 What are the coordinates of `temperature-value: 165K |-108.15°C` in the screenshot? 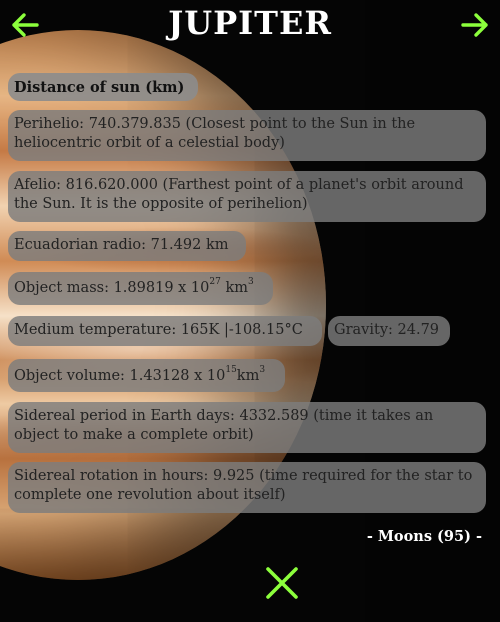 It's located at (241, 330).